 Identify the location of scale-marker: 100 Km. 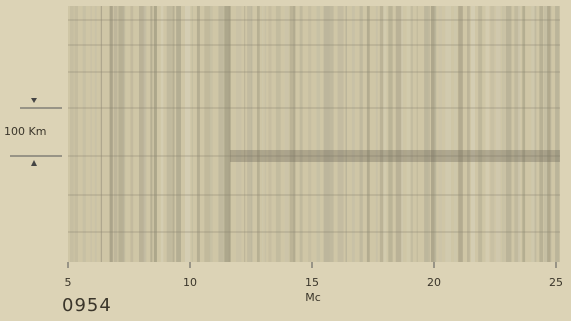
(33, 132).